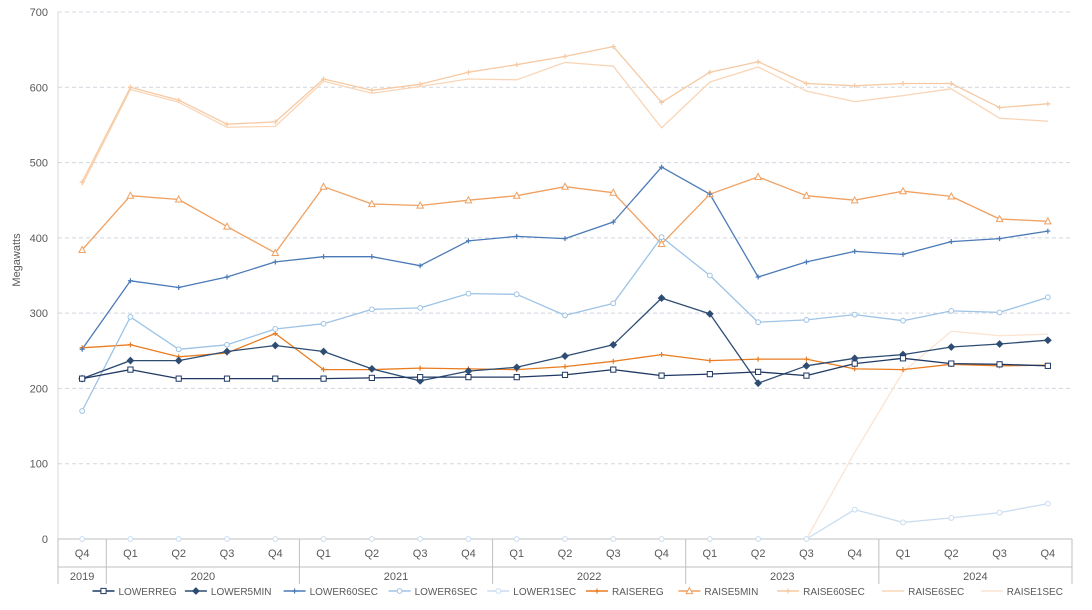 The height and width of the screenshot is (610, 1092). What do you see at coordinates (45, 540) in the screenshot?
I see `y-tick-label: 0` at bounding box center [45, 540].